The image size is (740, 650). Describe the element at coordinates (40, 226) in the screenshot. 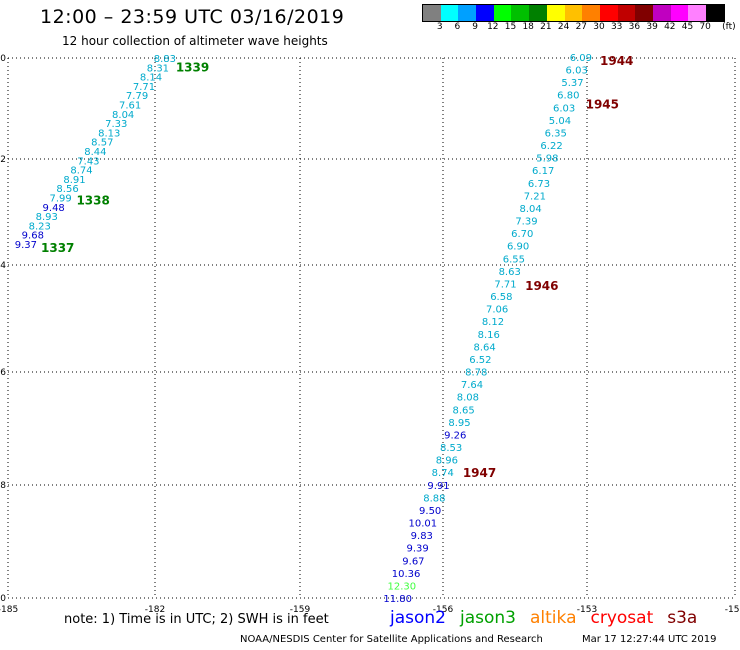

I see `swh-reading: 8.23` at that location.